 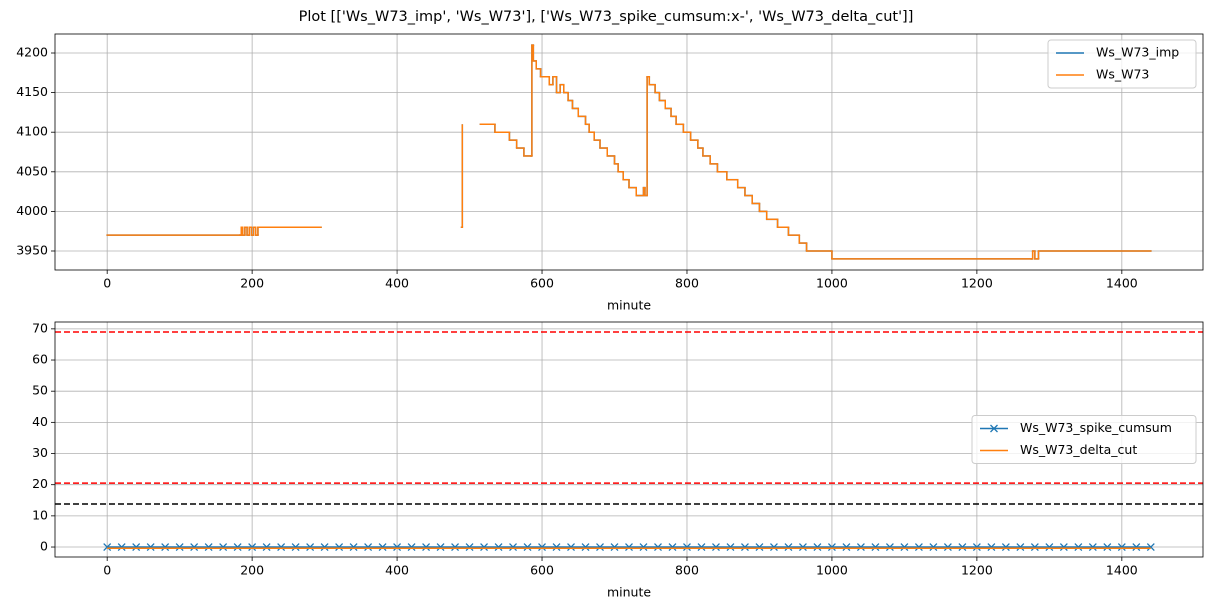 What do you see at coordinates (40, 452) in the screenshot?
I see `y-tick-label: 30` at bounding box center [40, 452].